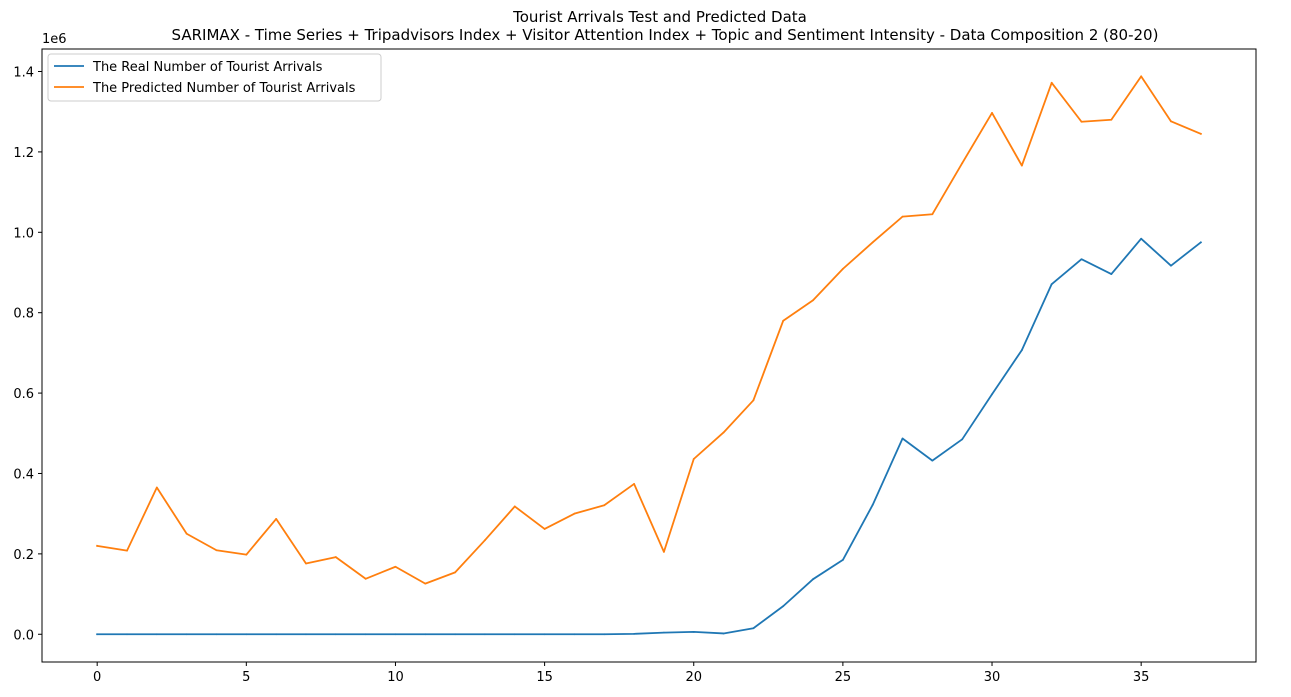  What do you see at coordinates (621, 673) in the screenshot?
I see `x-axis-ticks: 0 5 10 15 20 25 30 35` at bounding box center [621, 673].